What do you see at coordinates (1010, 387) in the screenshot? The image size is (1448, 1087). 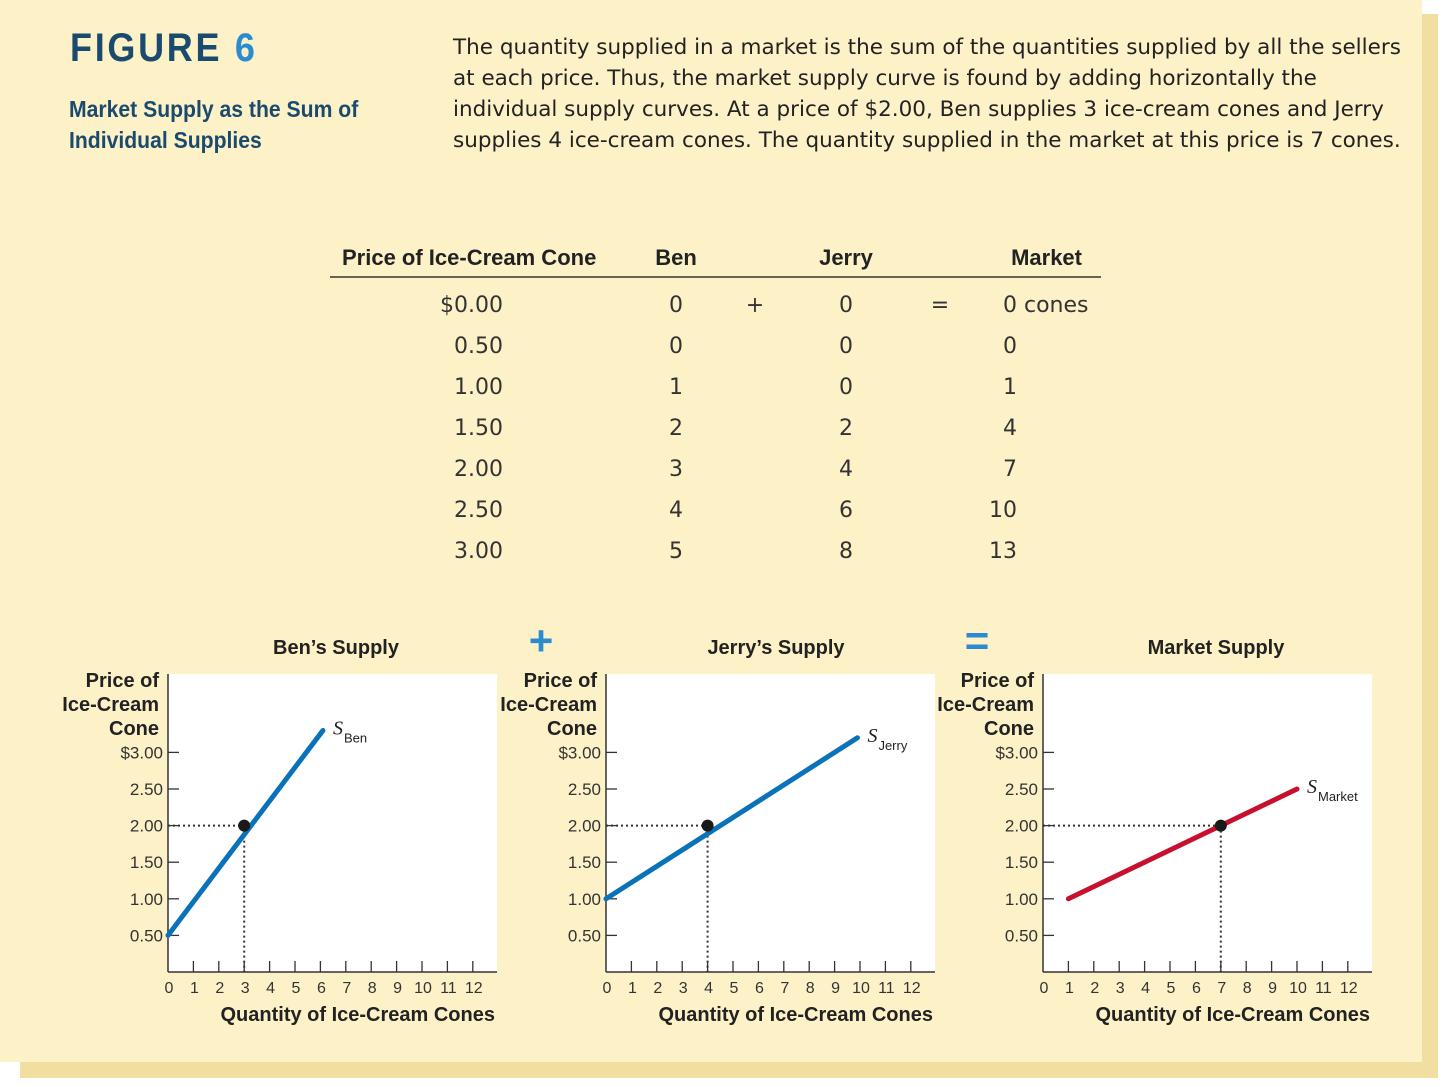 I see `table-cell-market: 1` at bounding box center [1010, 387].